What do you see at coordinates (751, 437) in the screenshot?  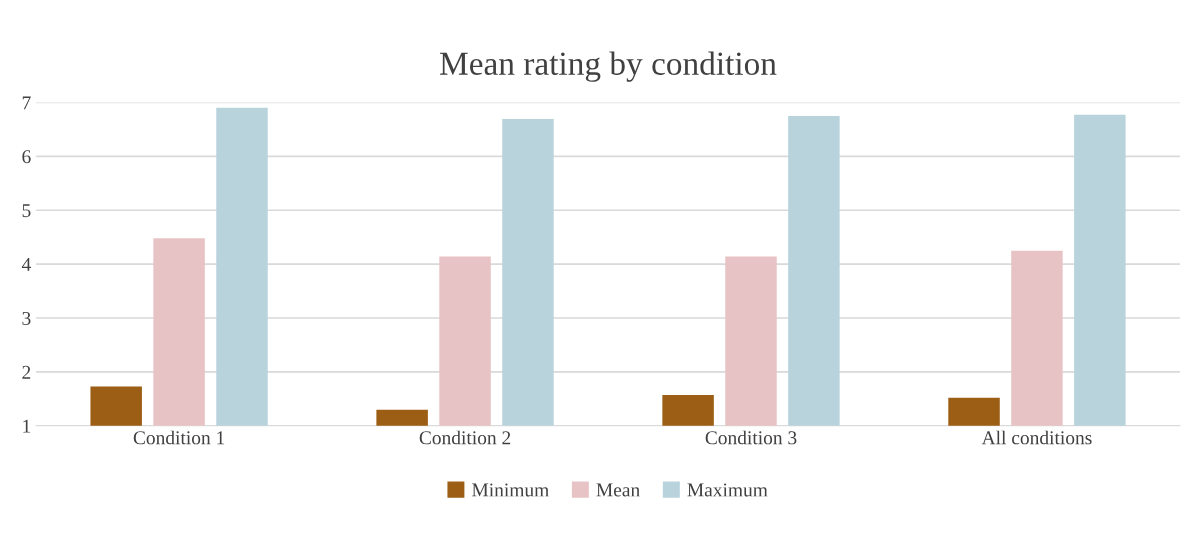 I see `x-tick-label: Condition 3` at bounding box center [751, 437].